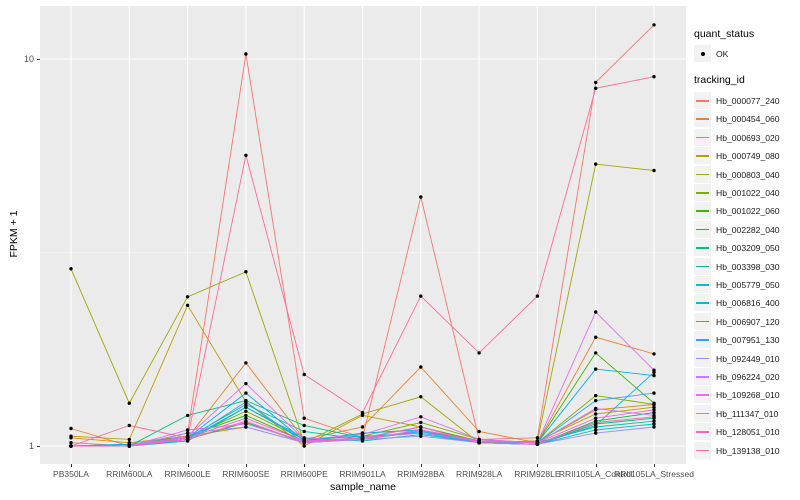 This screenshot has height=500, width=800. I want to click on x-tick-label: RRIM928BA, so click(421, 474).